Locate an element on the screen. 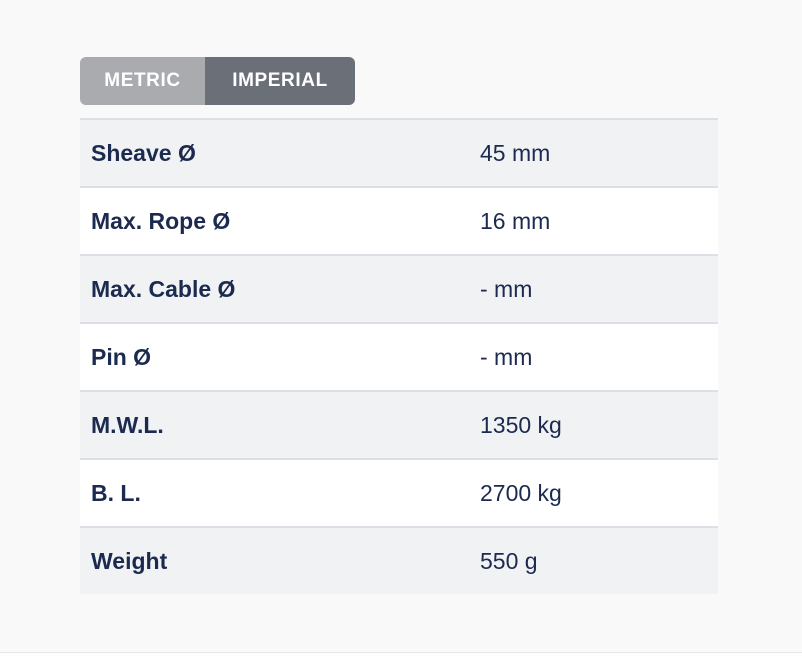  unit-toggle: METRIC IMPERIAL is located at coordinates (217, 81).